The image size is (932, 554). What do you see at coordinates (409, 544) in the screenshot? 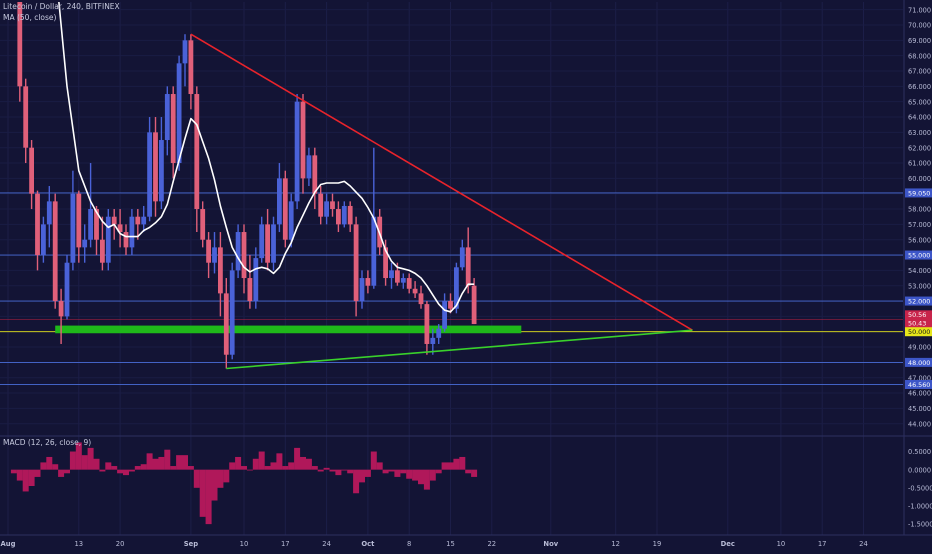
I see `time-tick-label: 8` at bounding box center [409, 544].